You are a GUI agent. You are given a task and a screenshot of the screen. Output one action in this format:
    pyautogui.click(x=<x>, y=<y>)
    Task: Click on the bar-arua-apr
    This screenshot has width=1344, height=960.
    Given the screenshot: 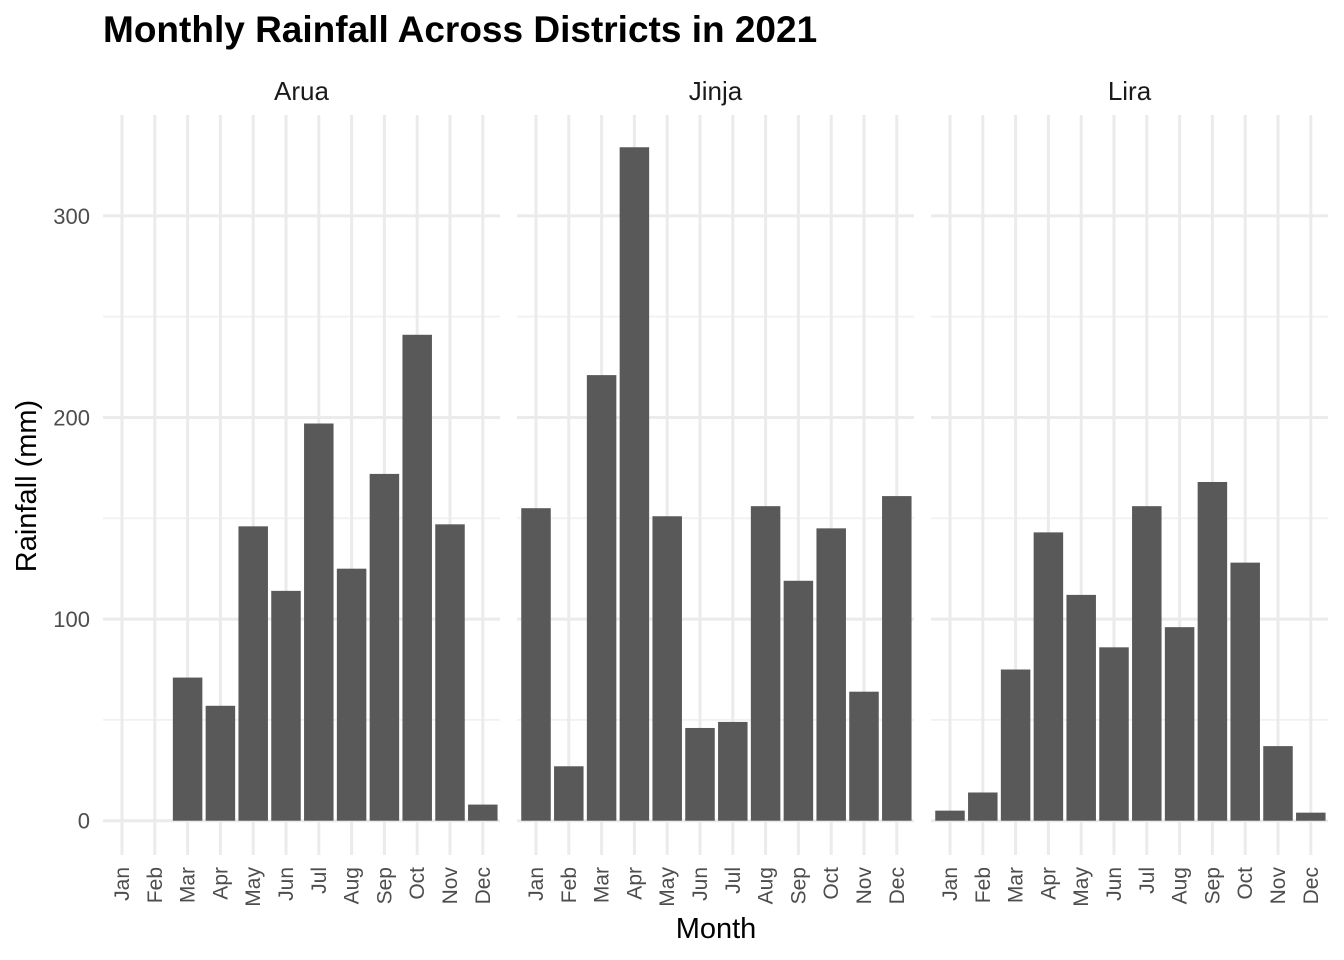 What is the action you would take?
    pyautogui.click(x=220, y=763)
    